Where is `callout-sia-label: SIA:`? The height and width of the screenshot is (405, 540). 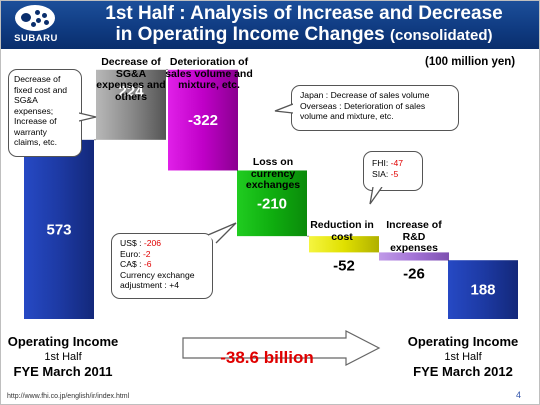 callout-sia-label: SIA: is located at coordinates (381, 173).